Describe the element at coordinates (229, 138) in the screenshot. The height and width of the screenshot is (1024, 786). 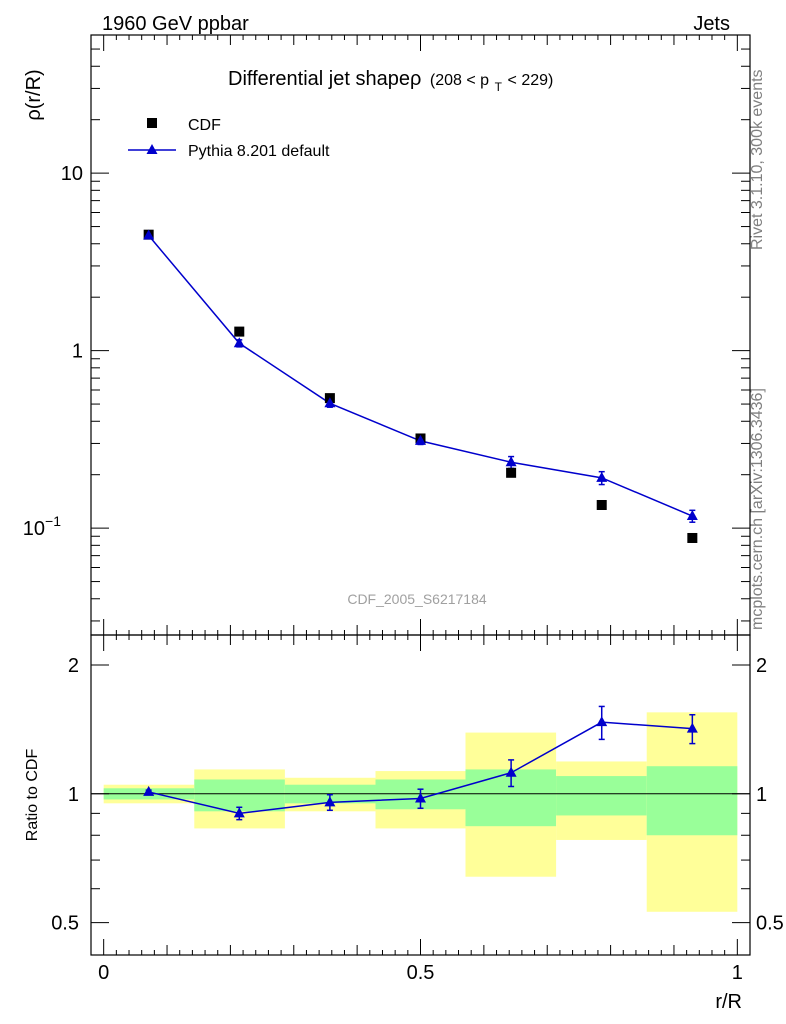
I see `legend: CDF Pythia 8.201 default` at that location.